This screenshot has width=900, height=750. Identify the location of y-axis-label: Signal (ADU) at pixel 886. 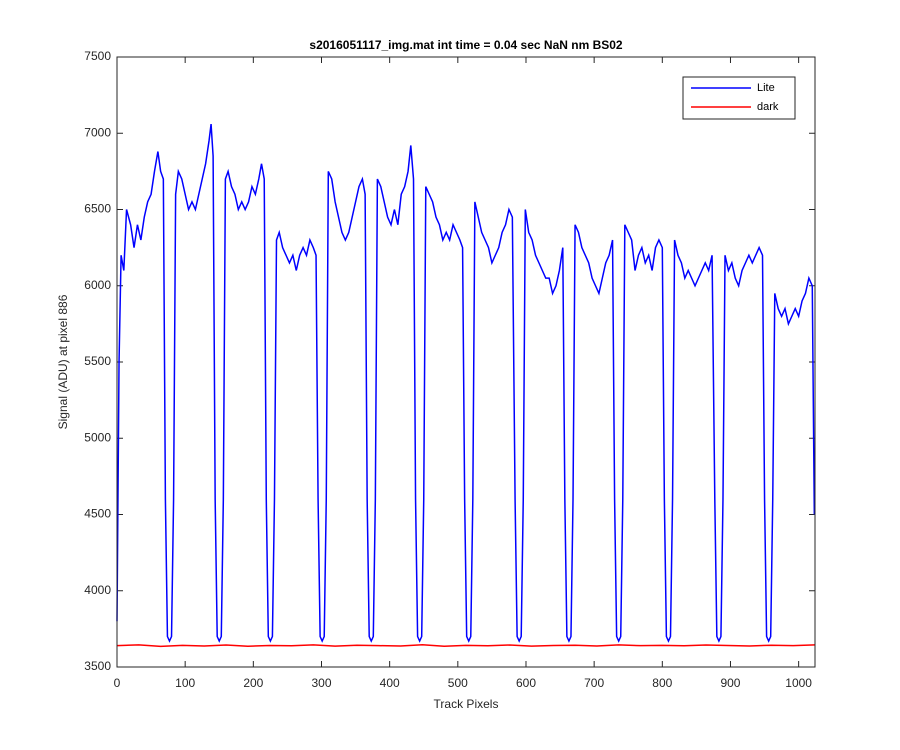
(63, 361).